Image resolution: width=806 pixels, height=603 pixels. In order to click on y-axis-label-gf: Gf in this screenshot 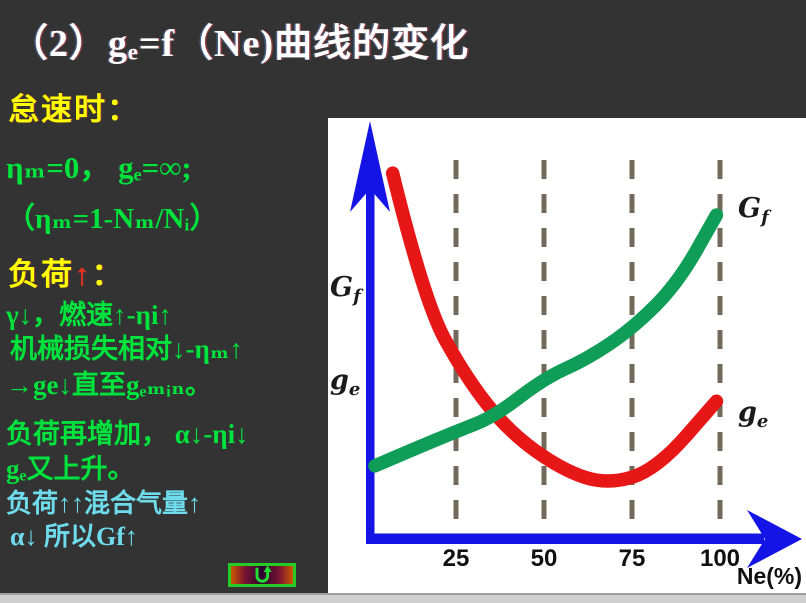, I will do `click(345, 289)`.